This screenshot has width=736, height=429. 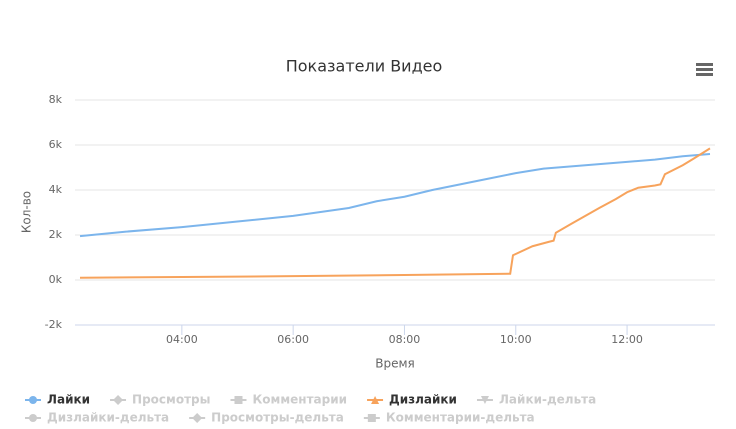 What do you see at coordinates (171, 400) in the screenshot?
I see `legend-label: Просмотры` at bounding box center [171, 400].